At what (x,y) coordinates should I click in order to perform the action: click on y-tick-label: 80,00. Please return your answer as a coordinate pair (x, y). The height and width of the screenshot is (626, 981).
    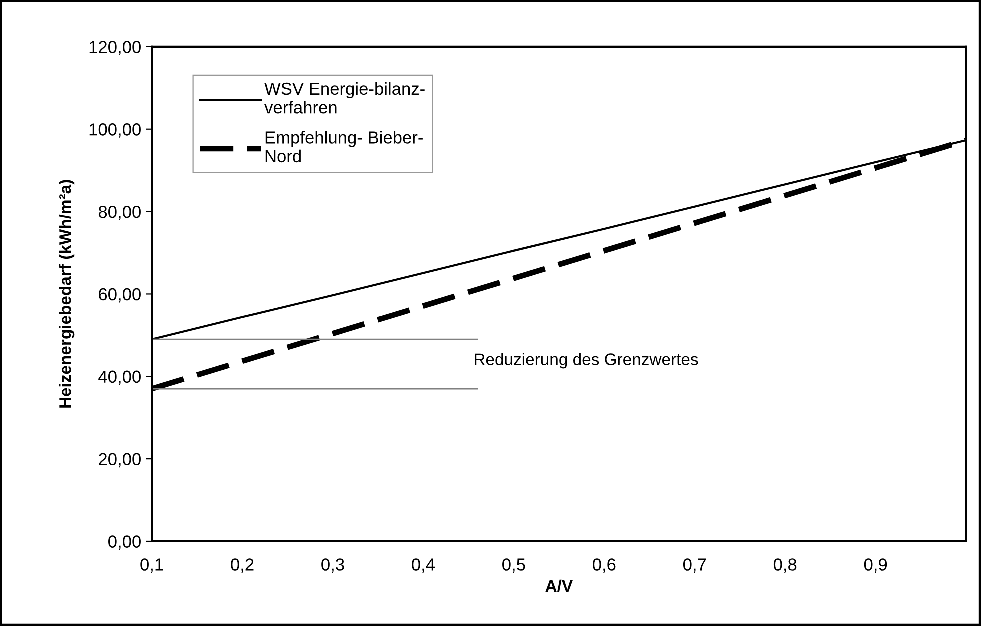
    Looking at the image, I should click on (119, 213).